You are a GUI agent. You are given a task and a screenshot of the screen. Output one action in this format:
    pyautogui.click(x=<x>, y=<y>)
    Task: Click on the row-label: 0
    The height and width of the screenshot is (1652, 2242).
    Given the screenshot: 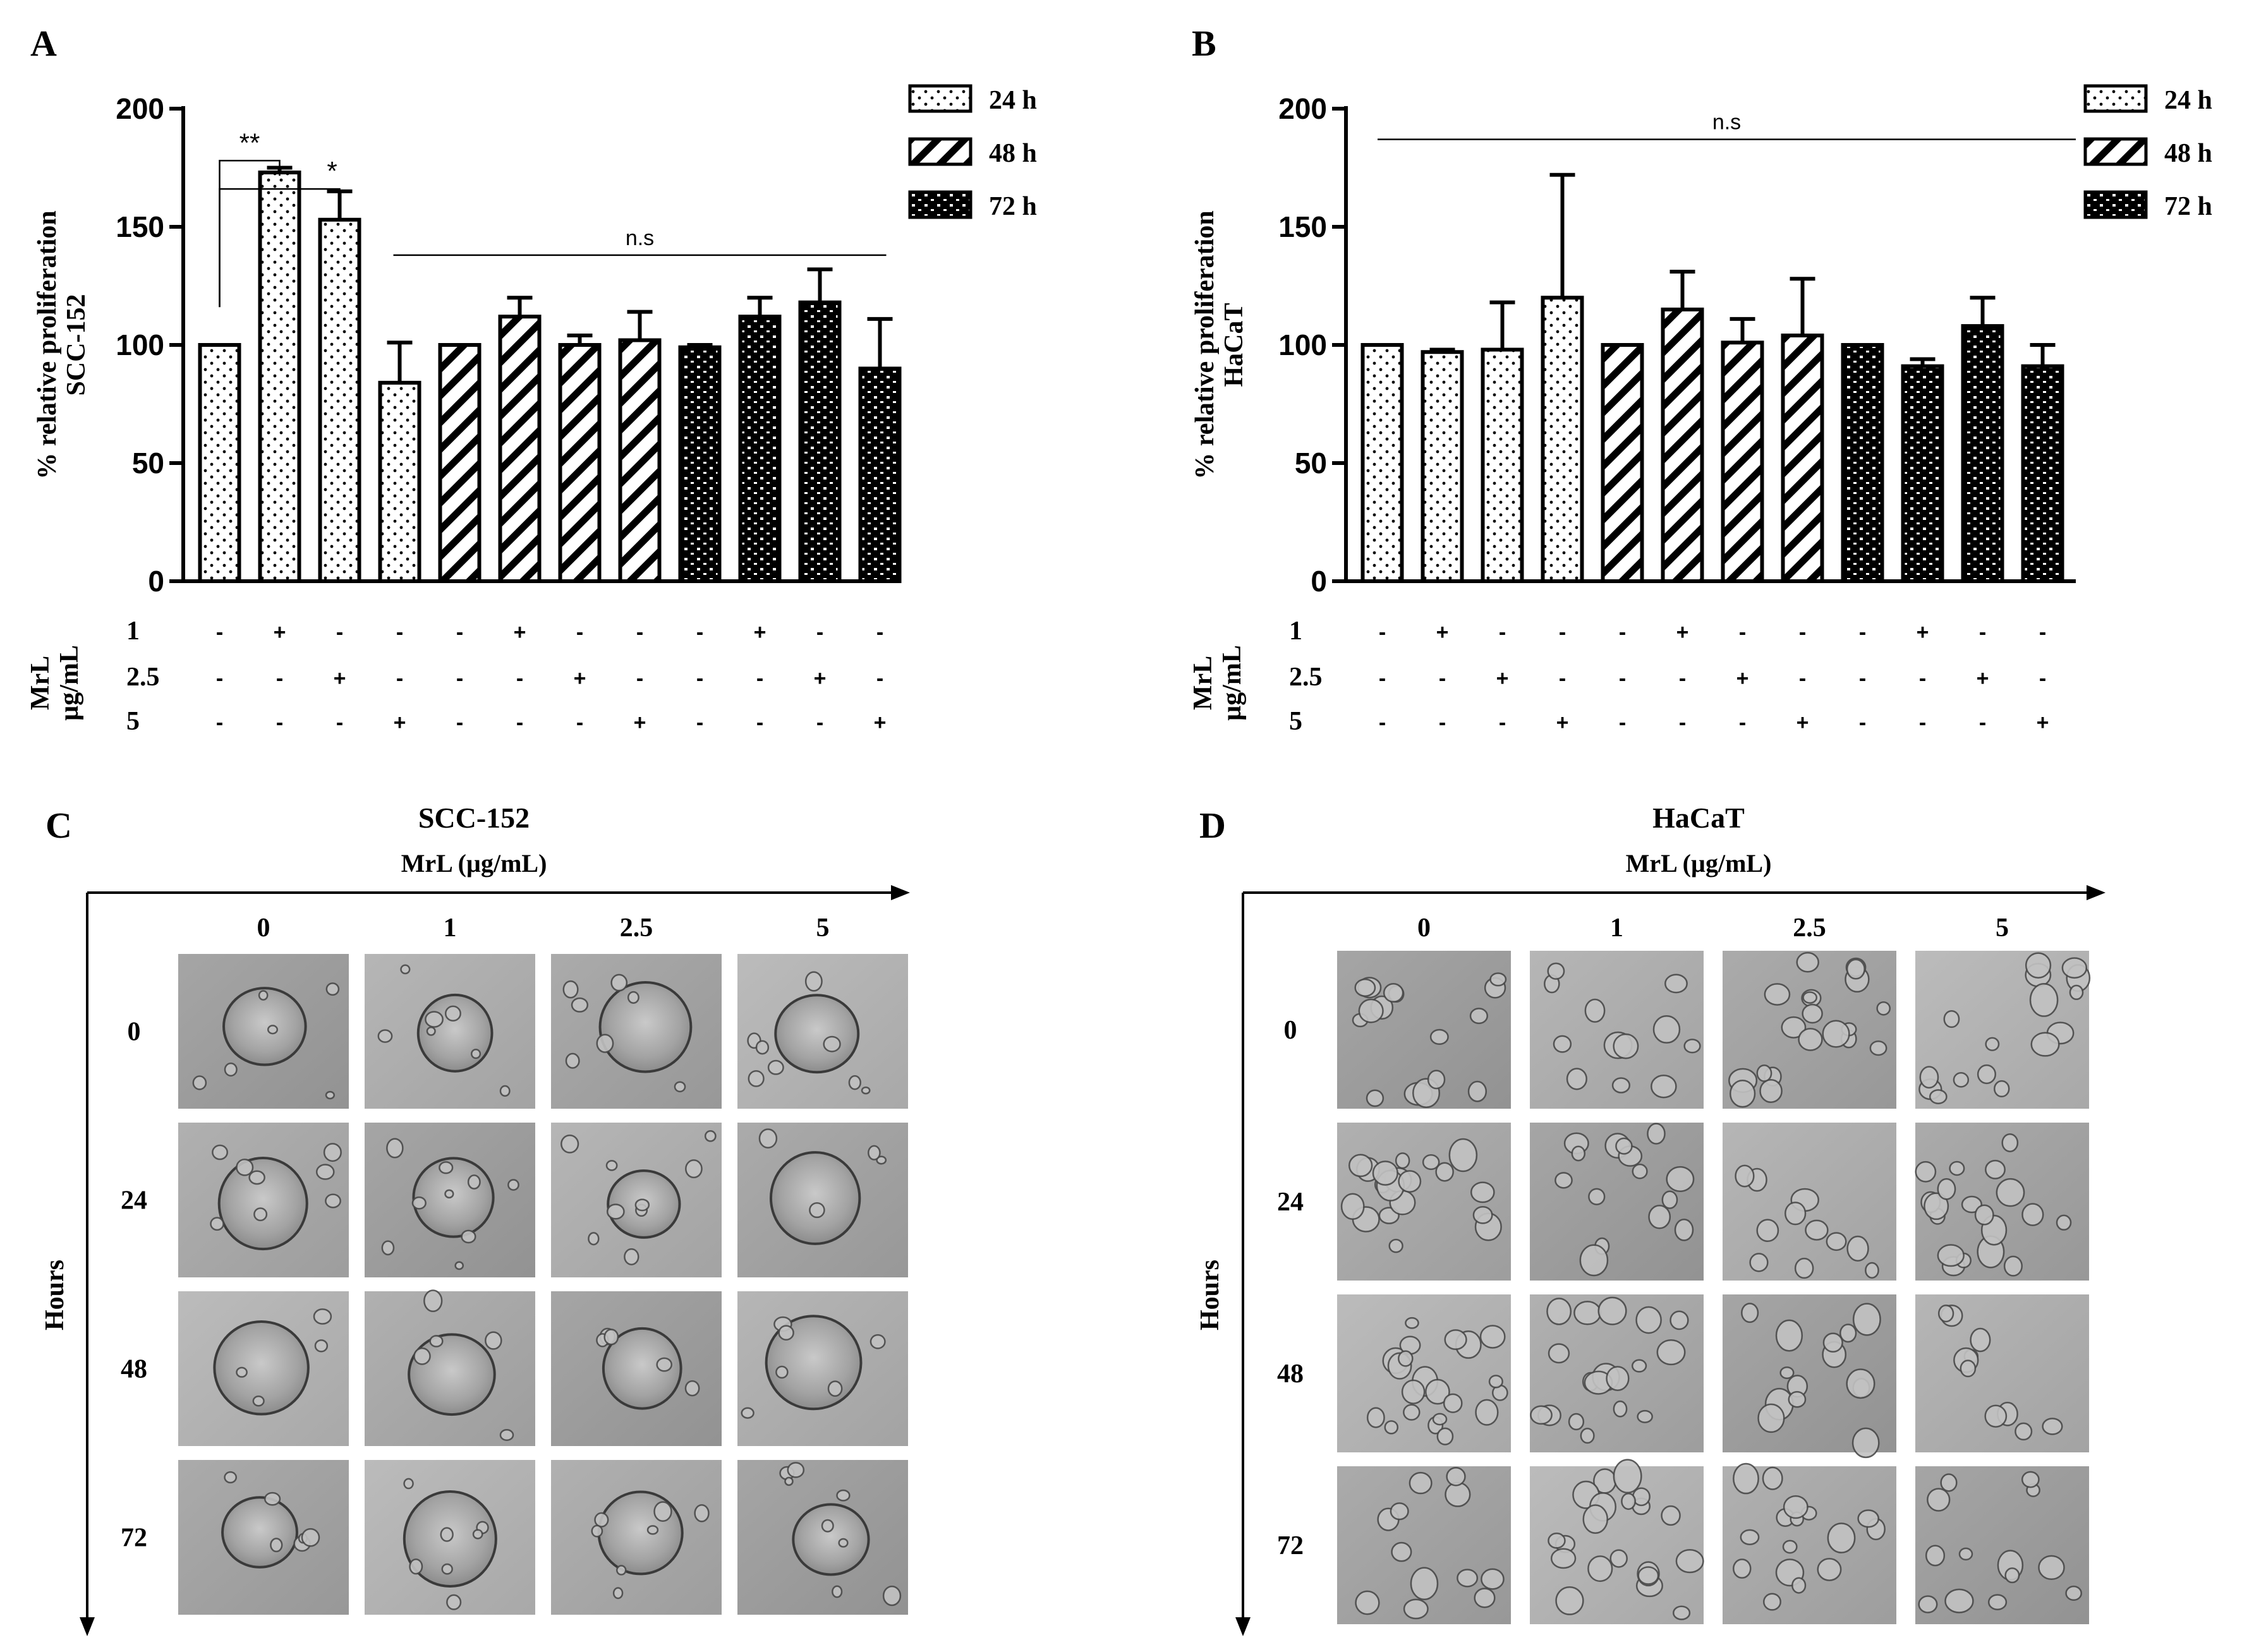 What is the action you would take?
    pyautogui.click(x=134, y=1032)
    